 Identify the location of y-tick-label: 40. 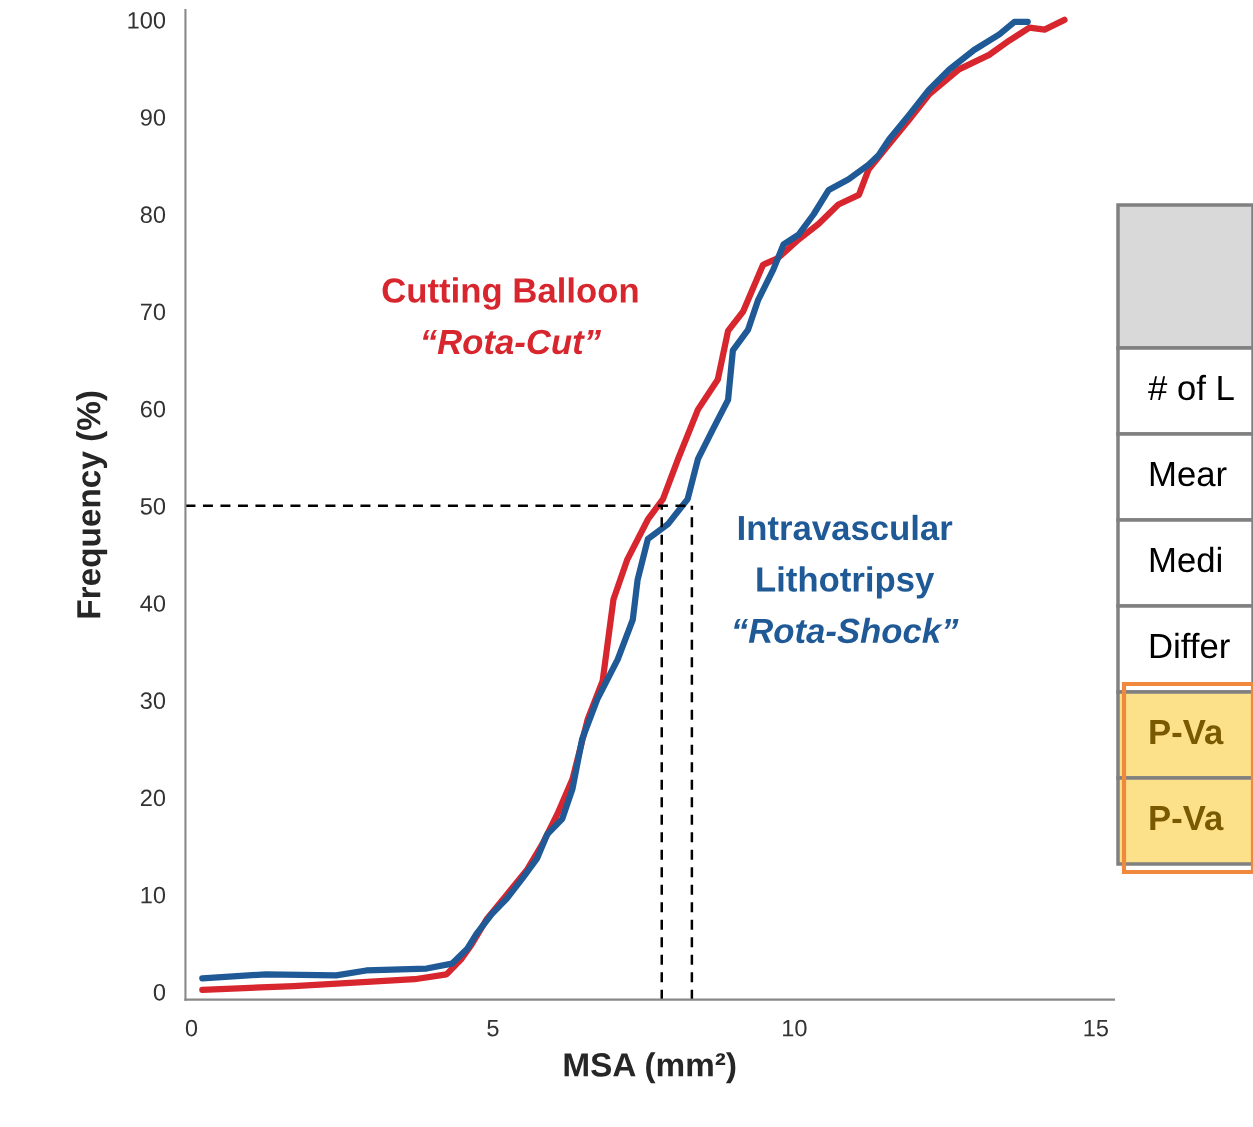
(153, 603).